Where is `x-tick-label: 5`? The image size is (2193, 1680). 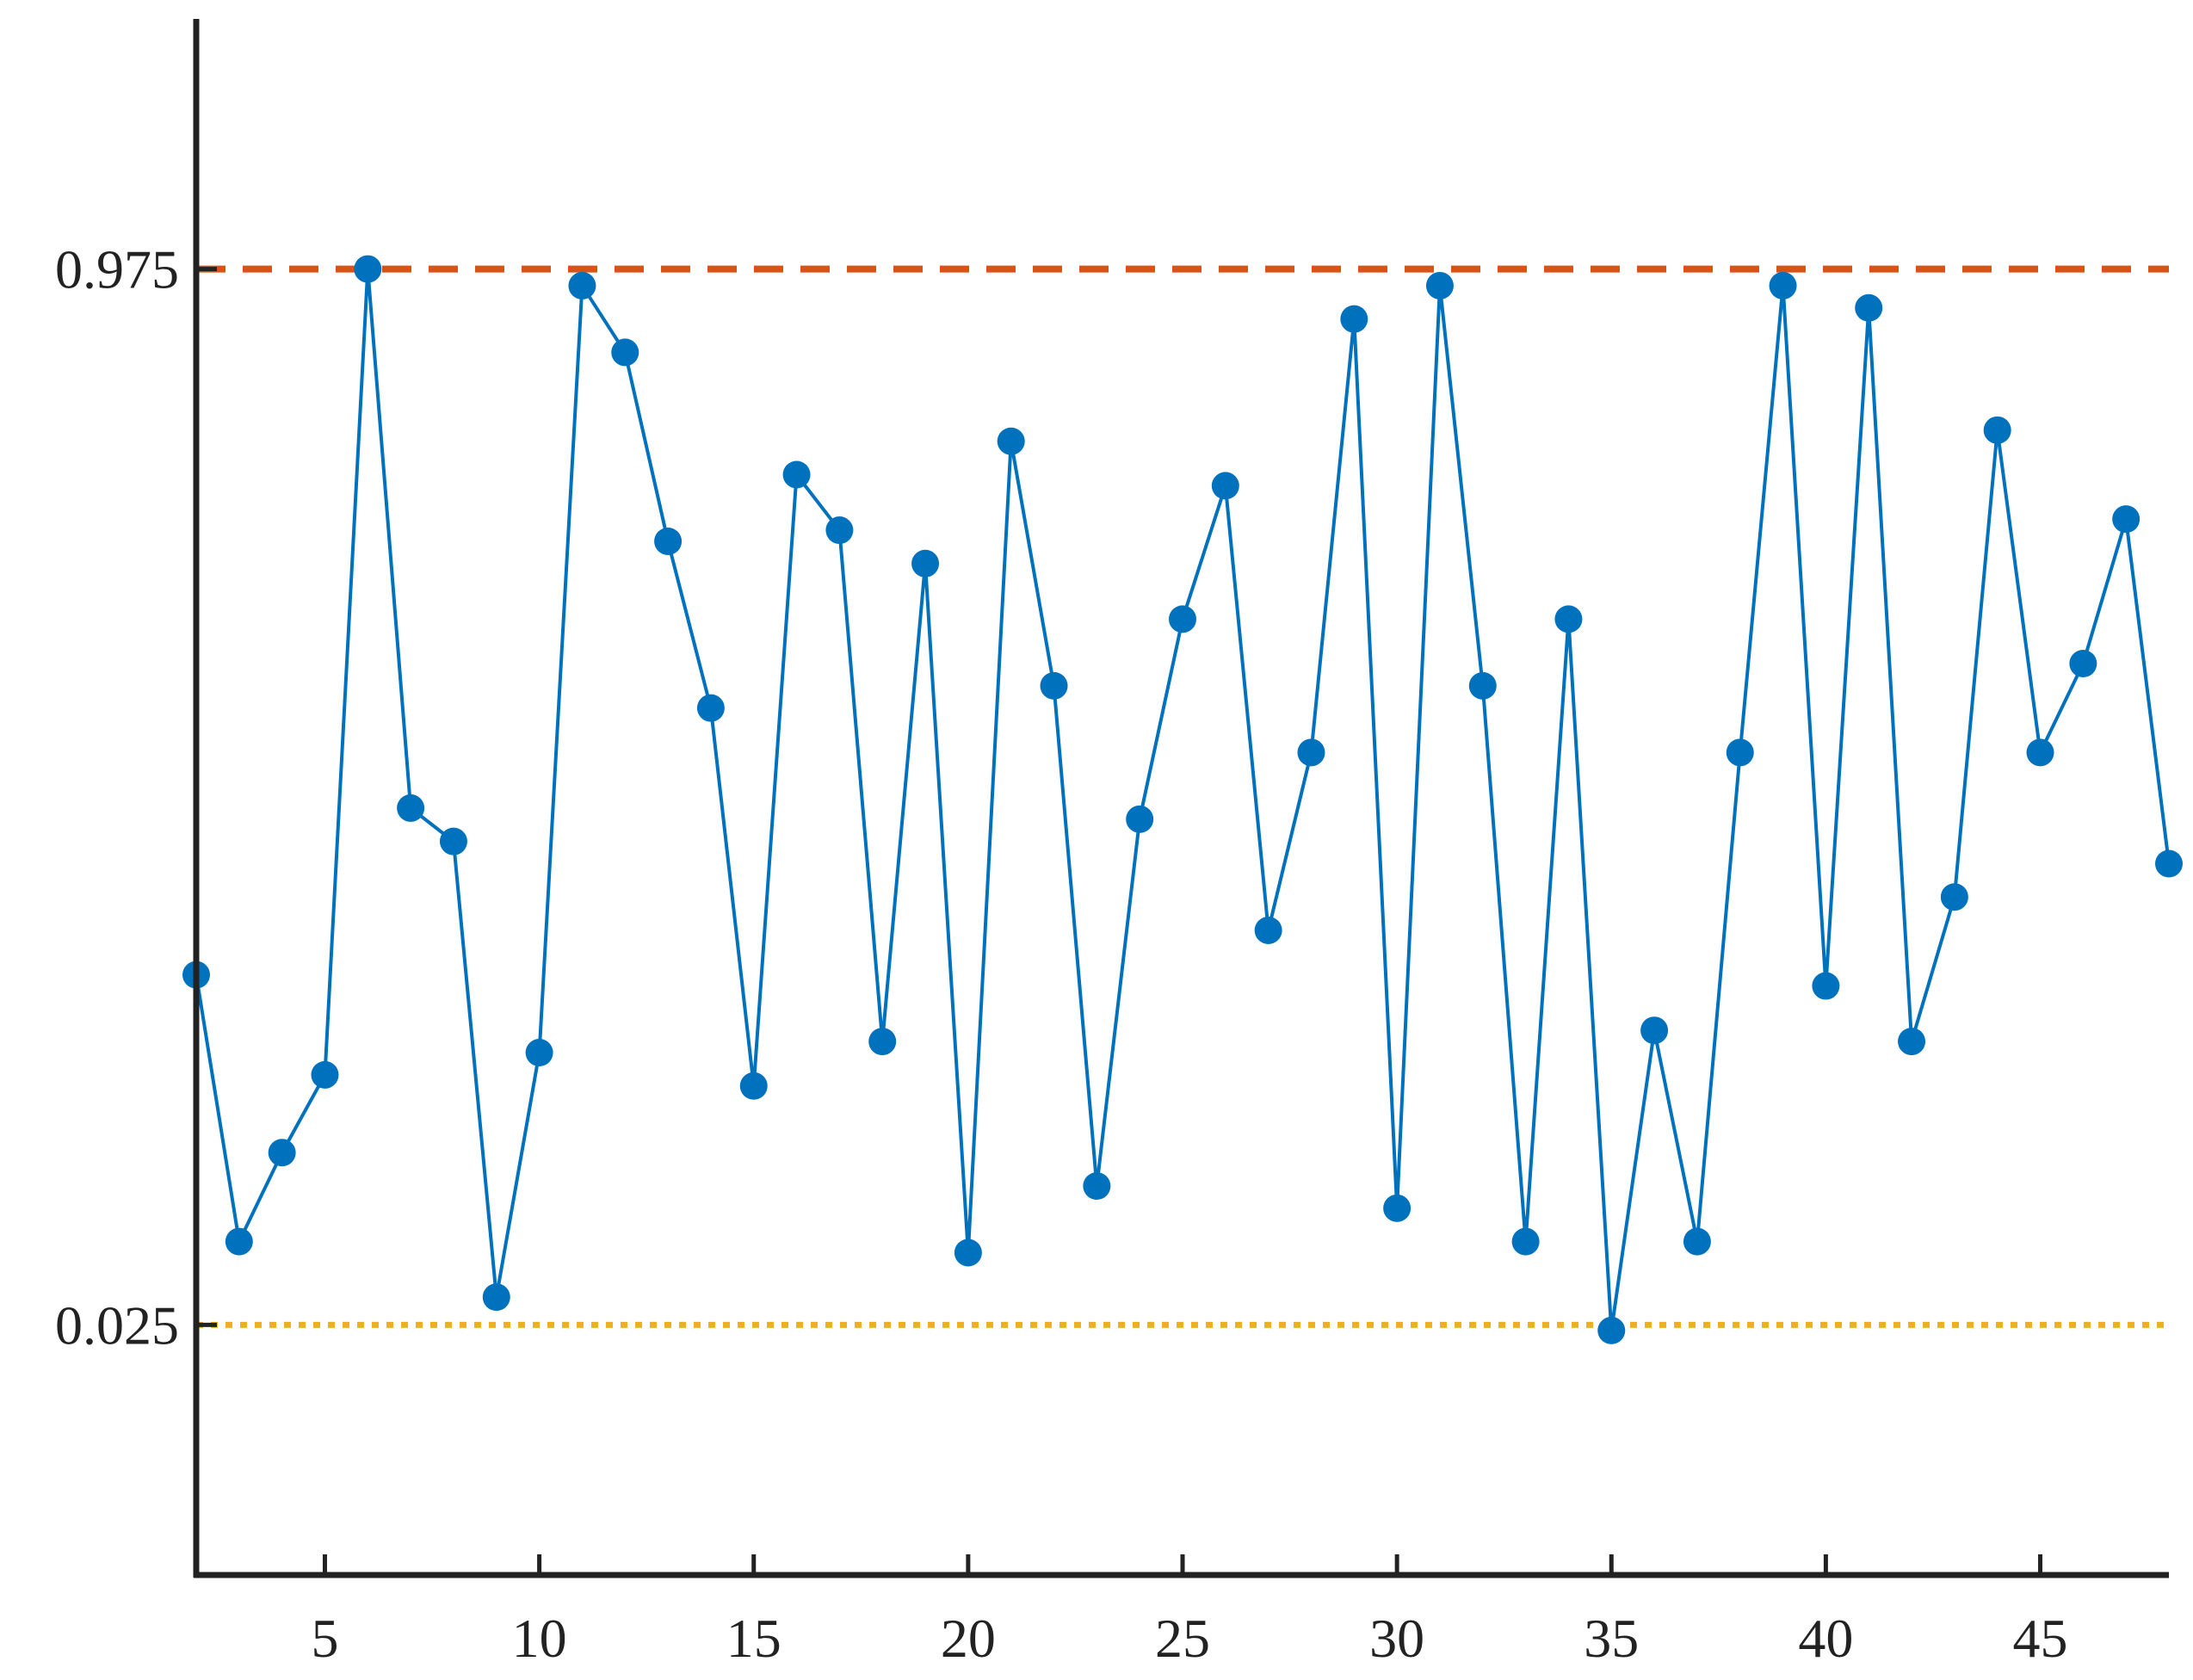 x-tick-label: 5 is located at coordinates (324, 1639).